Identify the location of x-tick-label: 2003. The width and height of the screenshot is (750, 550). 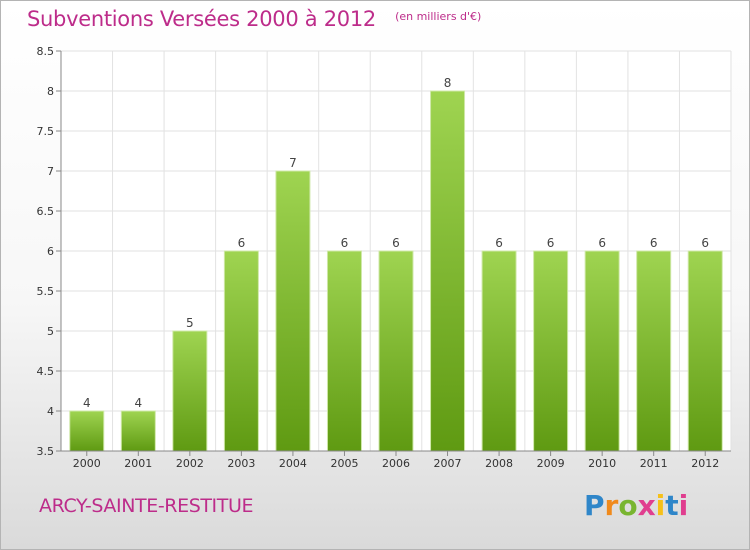
(241, 463).